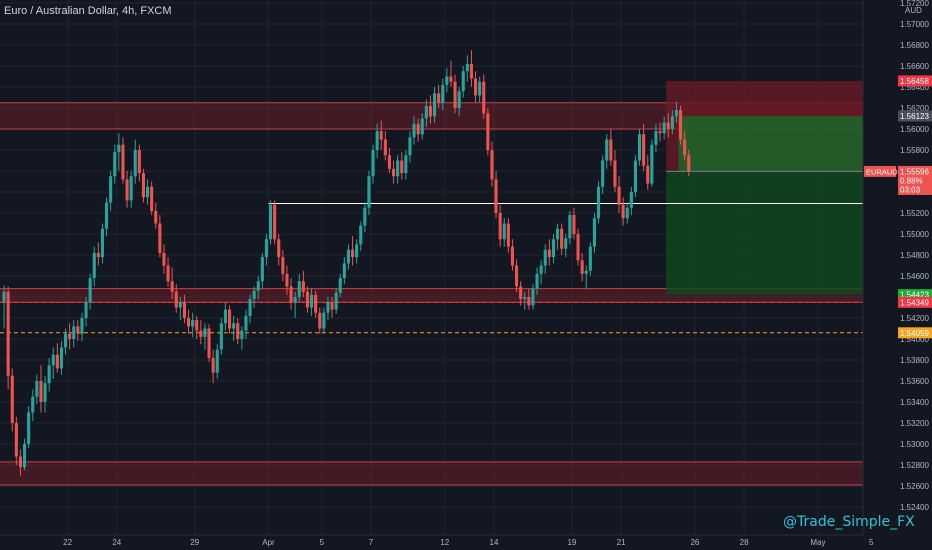 The image size is (932, 550). What do you see at coordinates (767, 233) in the screenshot?
I see `take-profit-zone` at bounding box center [767, 233].